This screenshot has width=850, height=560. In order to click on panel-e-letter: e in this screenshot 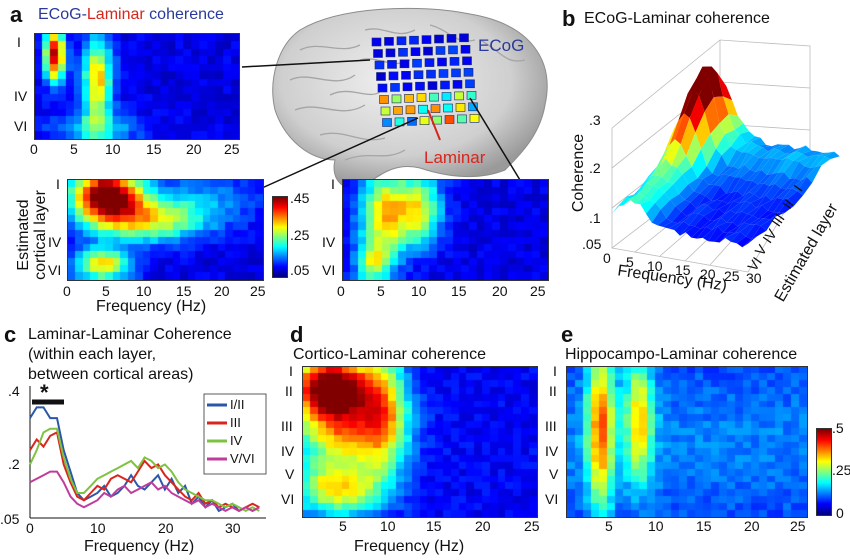, I will do `click(567, 334)`.